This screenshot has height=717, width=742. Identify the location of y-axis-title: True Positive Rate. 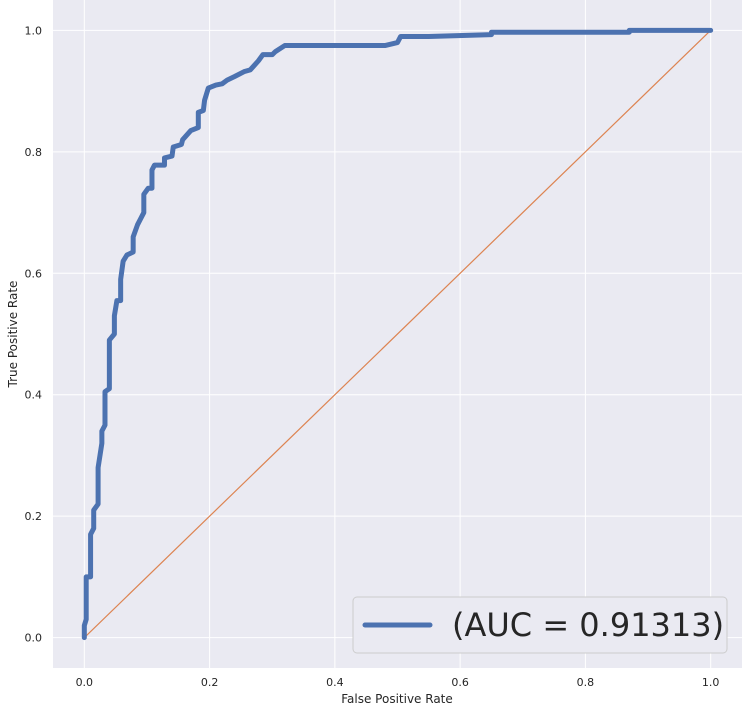
(13, 335).